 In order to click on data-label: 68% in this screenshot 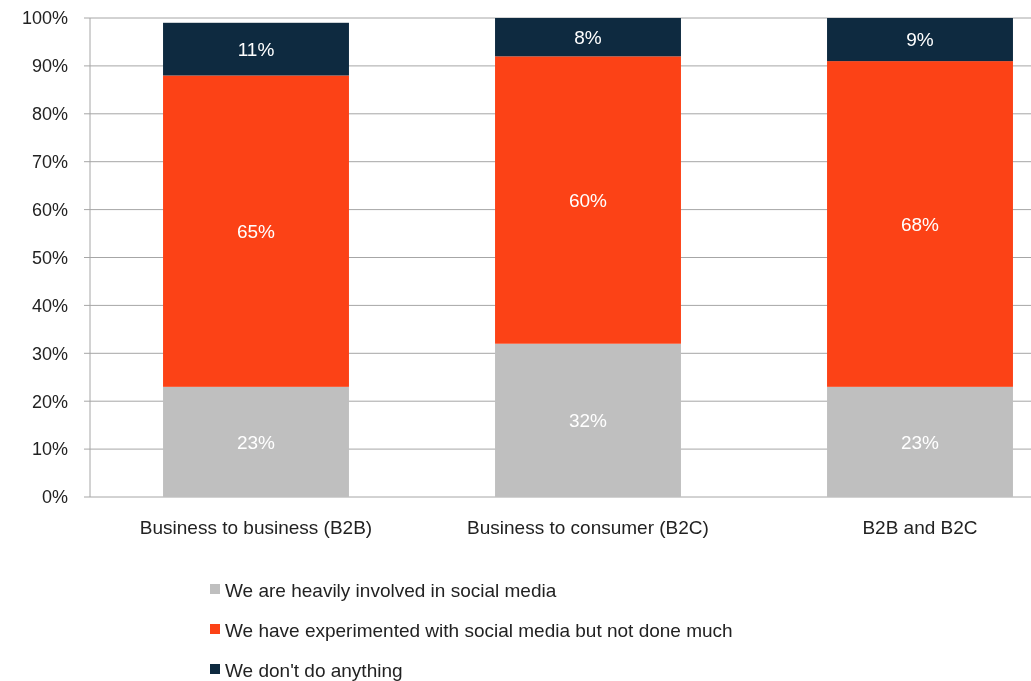, I will do `click(920, 224)`.